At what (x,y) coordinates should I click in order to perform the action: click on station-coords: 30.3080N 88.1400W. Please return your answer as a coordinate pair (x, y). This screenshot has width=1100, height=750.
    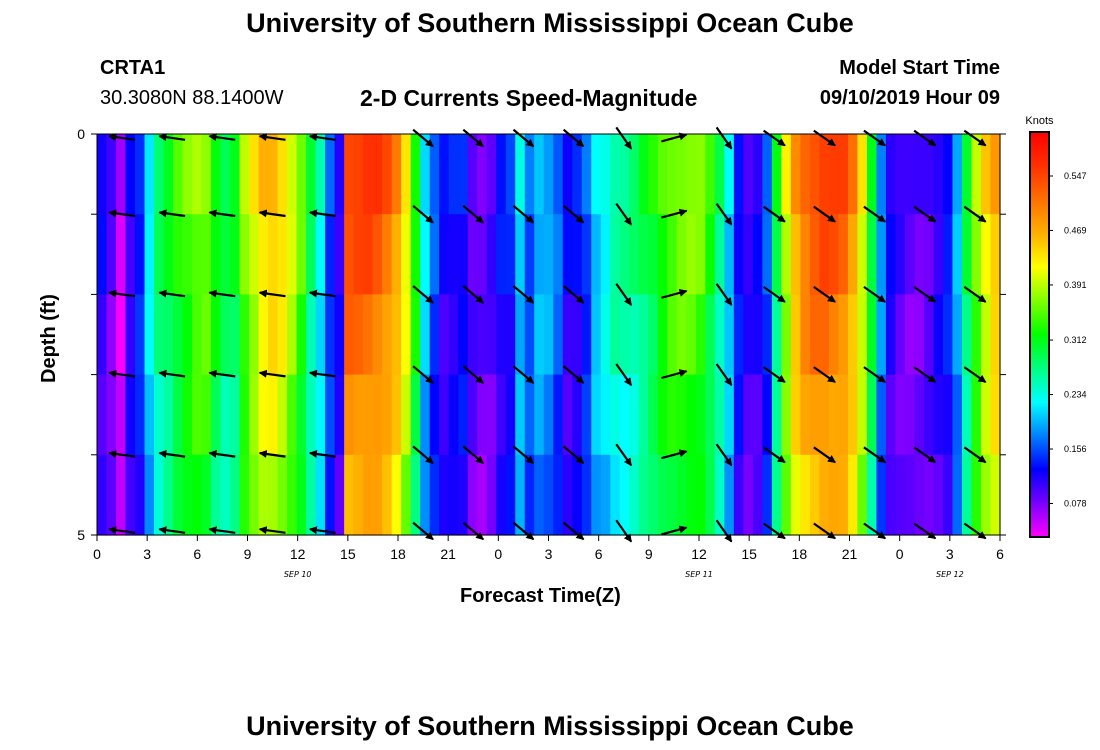
    Looking at the image, I should click on (192, 98).